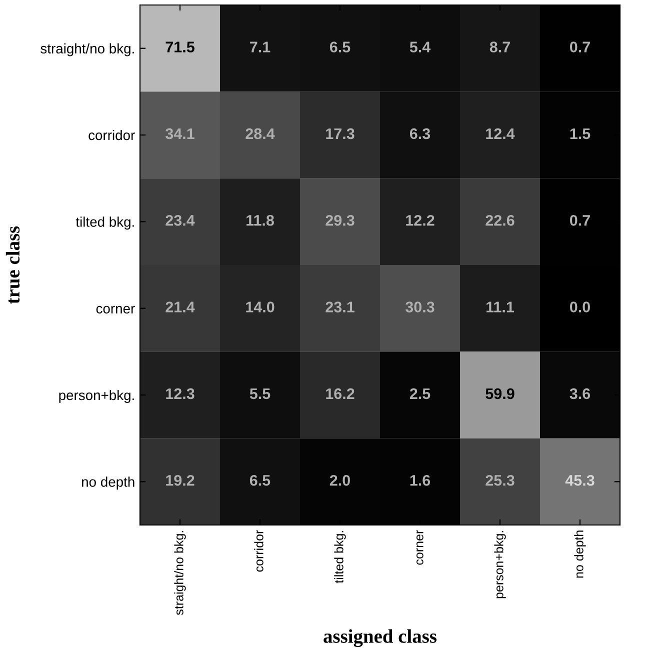  I want to click on data-label: 71.5, so click(180, 47).